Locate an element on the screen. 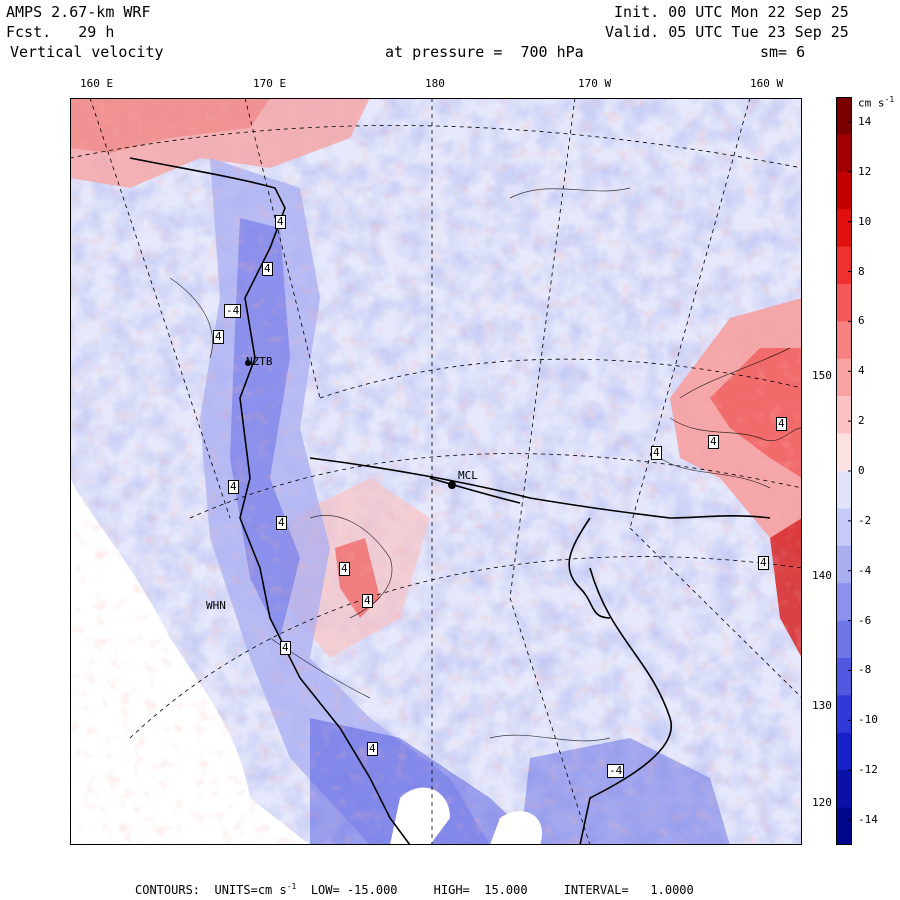  colorbar-tick-label: -14 is located at coordinates (868, 820).